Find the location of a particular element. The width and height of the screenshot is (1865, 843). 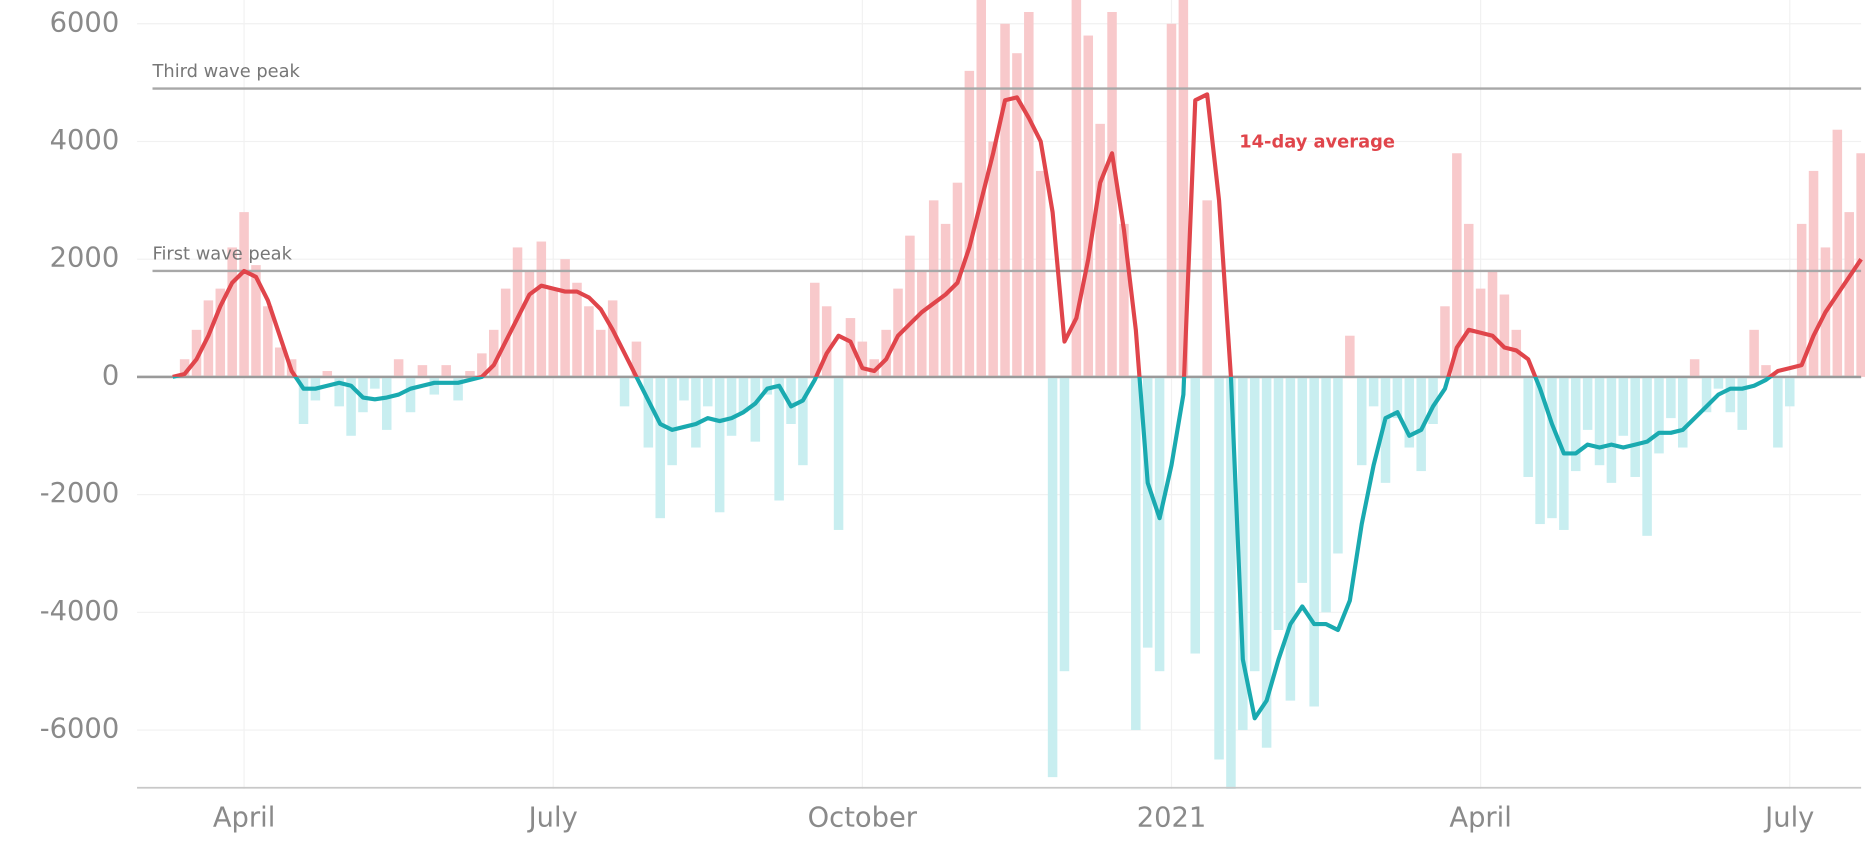

x-tick-label: July is located at coordinates (552, 818).